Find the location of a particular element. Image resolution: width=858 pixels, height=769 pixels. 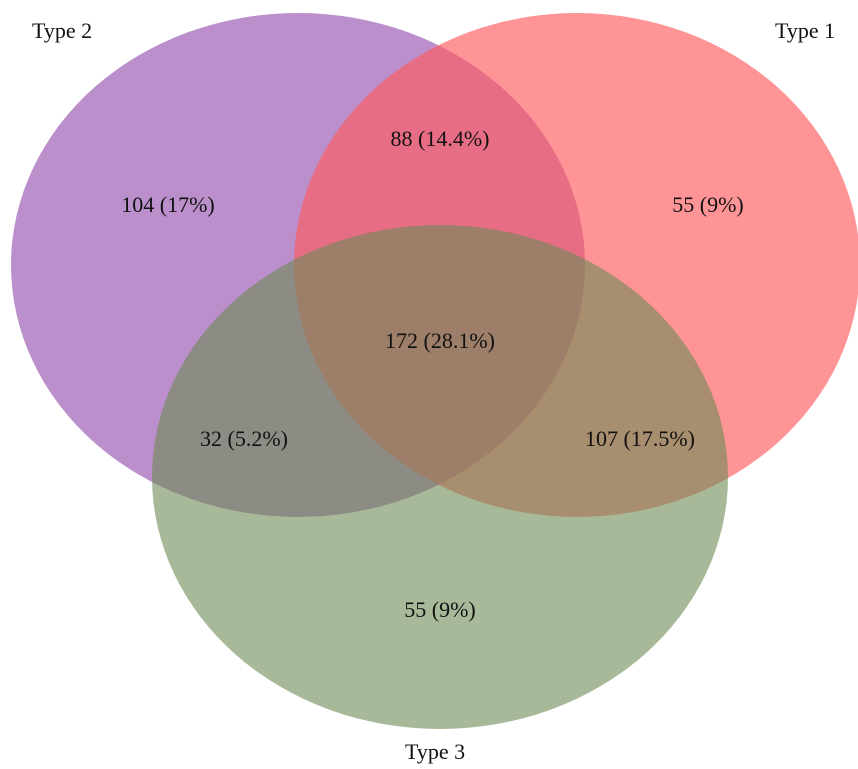

region-all-three: 172 (28.1%) is located at coordinates (440, 340).